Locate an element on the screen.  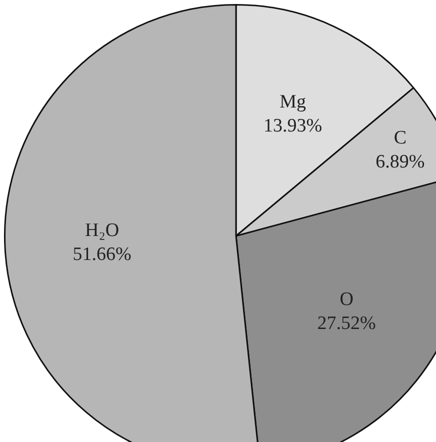
slice-label: C is located at coordinates (400, 138).